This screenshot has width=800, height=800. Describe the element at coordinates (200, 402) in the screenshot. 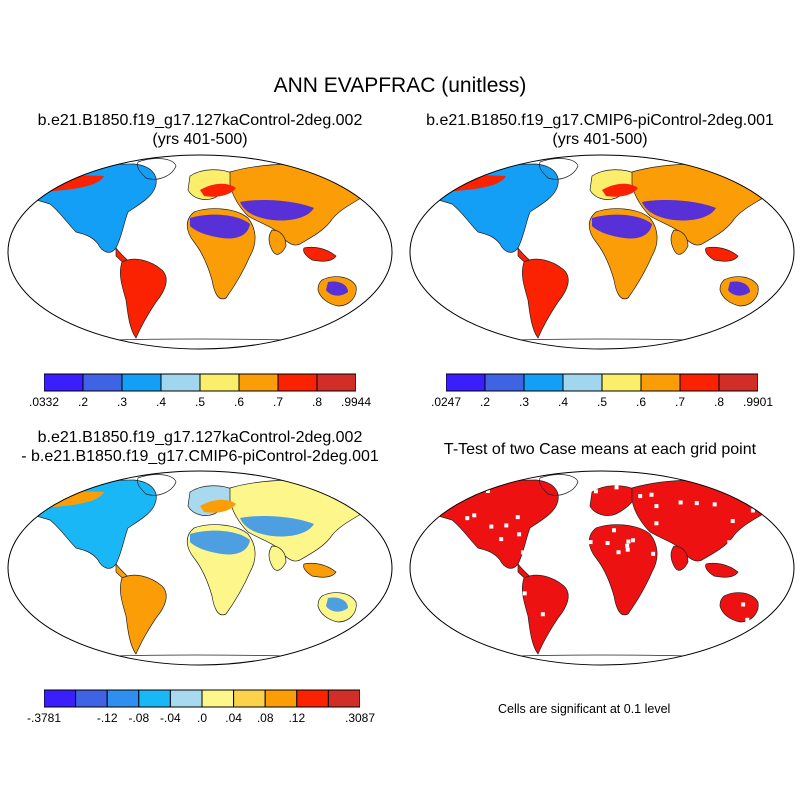

I see `colorbar-tick-label: .5` at that location.